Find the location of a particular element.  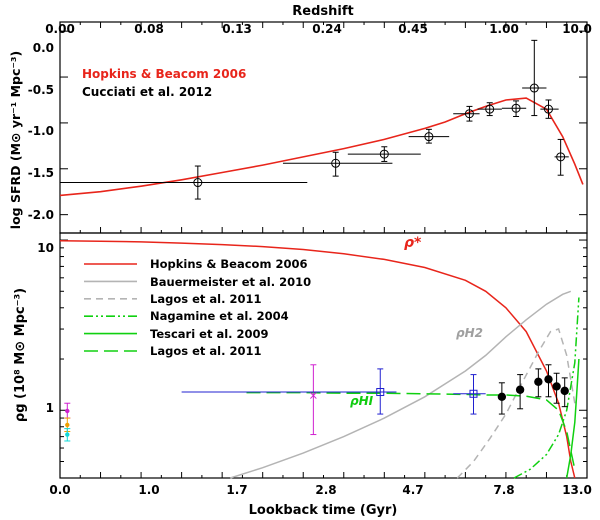

redshift-tick: 0.08 is located at coordinates (149, 29).